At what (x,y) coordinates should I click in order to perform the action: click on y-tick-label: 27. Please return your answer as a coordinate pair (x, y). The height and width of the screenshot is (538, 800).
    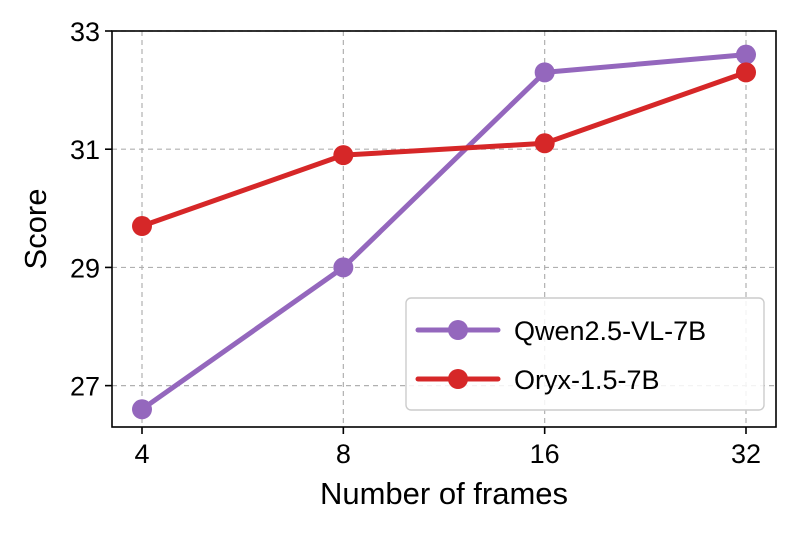
    Looking at the image, I should click on (85, 387).